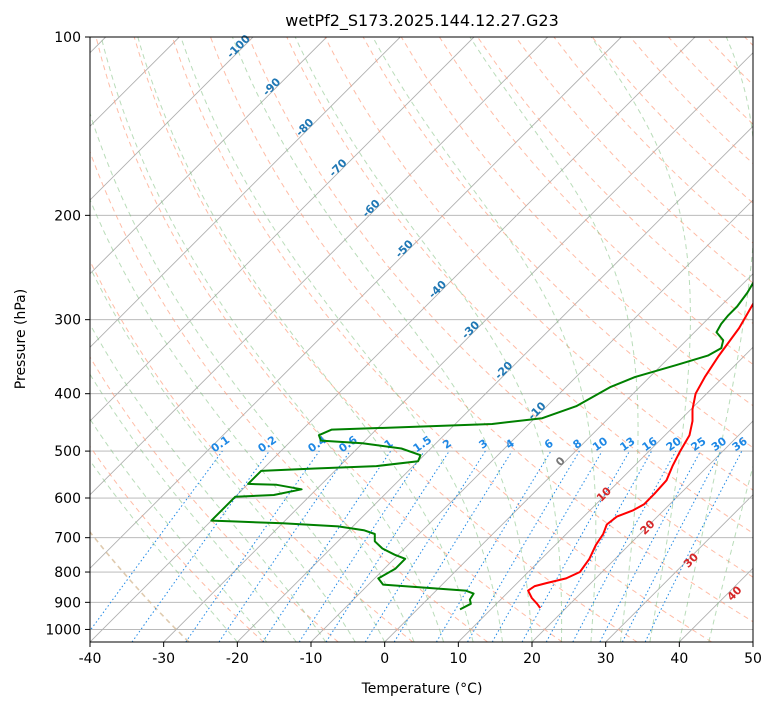 The width and height of the screenshot is (775, 712). I want to click on y-tick-label: 200, so click(67, 216).